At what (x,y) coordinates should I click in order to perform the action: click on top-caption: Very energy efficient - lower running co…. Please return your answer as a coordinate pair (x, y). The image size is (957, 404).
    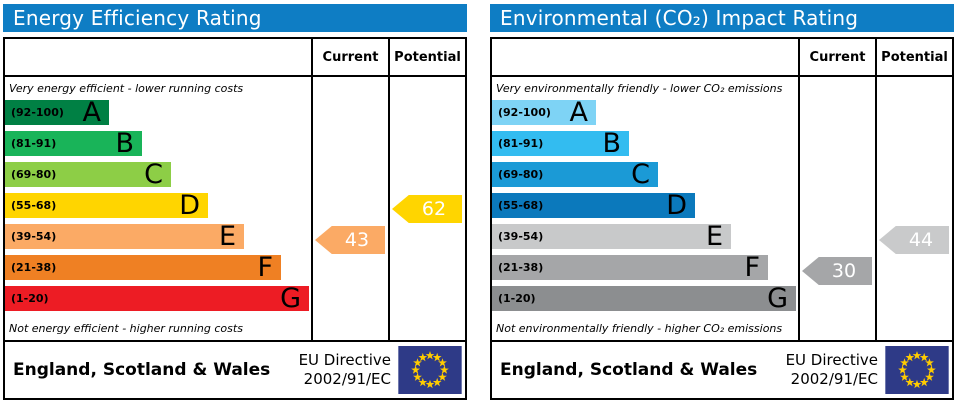
    Looking at the image, I should click on (126, 88).